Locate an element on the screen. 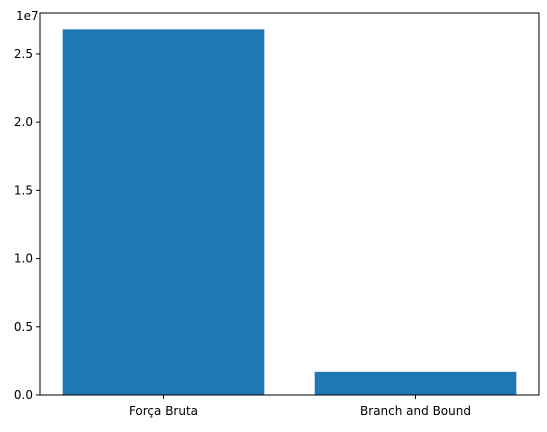 This screenshot has width=547, height=432. x-tick-label-0: Força Bruta is located at coordinates (163, 411).